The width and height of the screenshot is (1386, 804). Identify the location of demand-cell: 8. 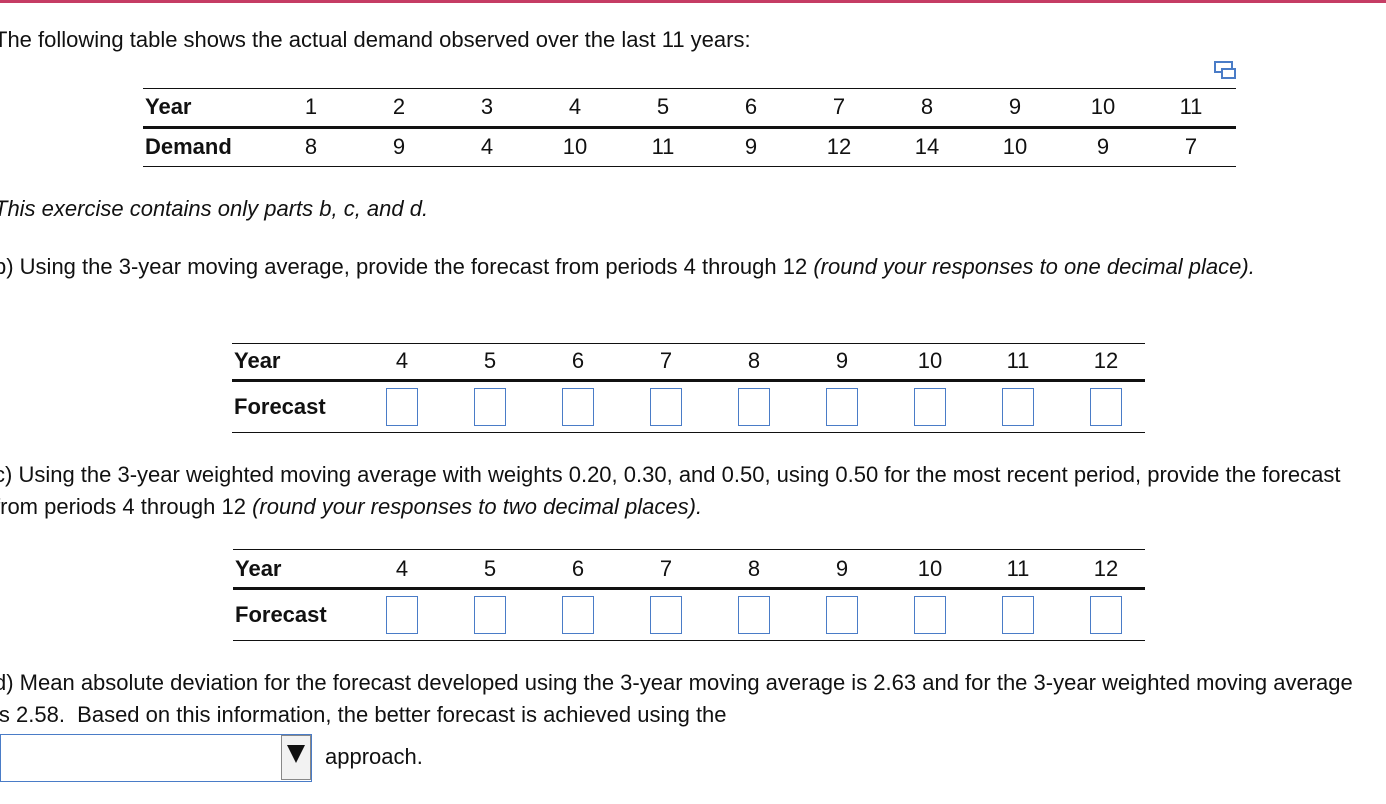
(311, 146).